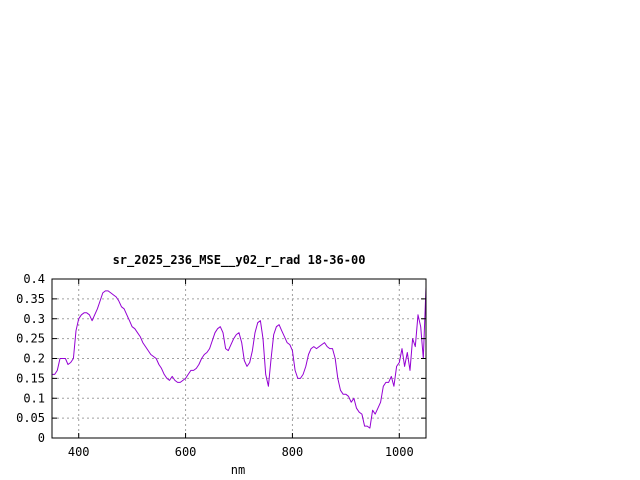  What do you see at coordinates (30, 299) in the screenshot?
I see `y-tick-label: 0.35` at bounding box center [30, 299].